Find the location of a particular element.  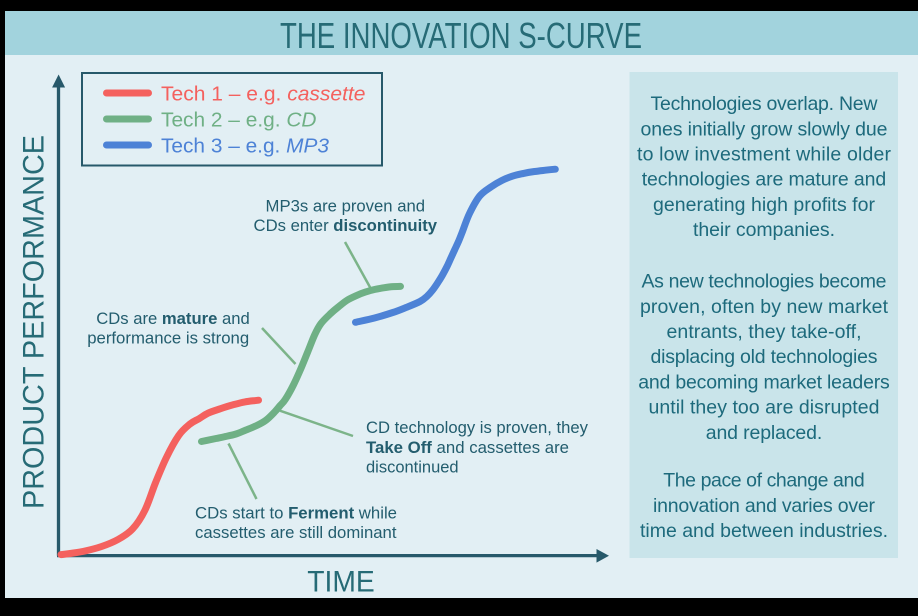

svg-text: to low investment while older is located at coordinates (764, 155).